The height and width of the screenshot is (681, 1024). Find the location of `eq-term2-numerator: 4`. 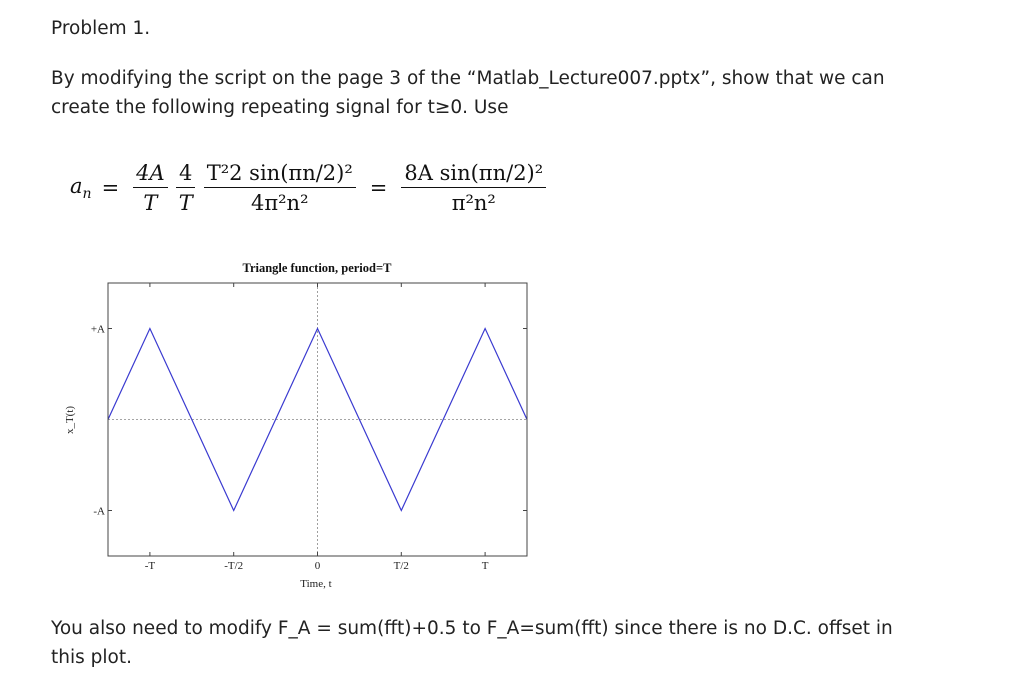

eq-term2-numerator: 4 is located at coordinates (186, 173).